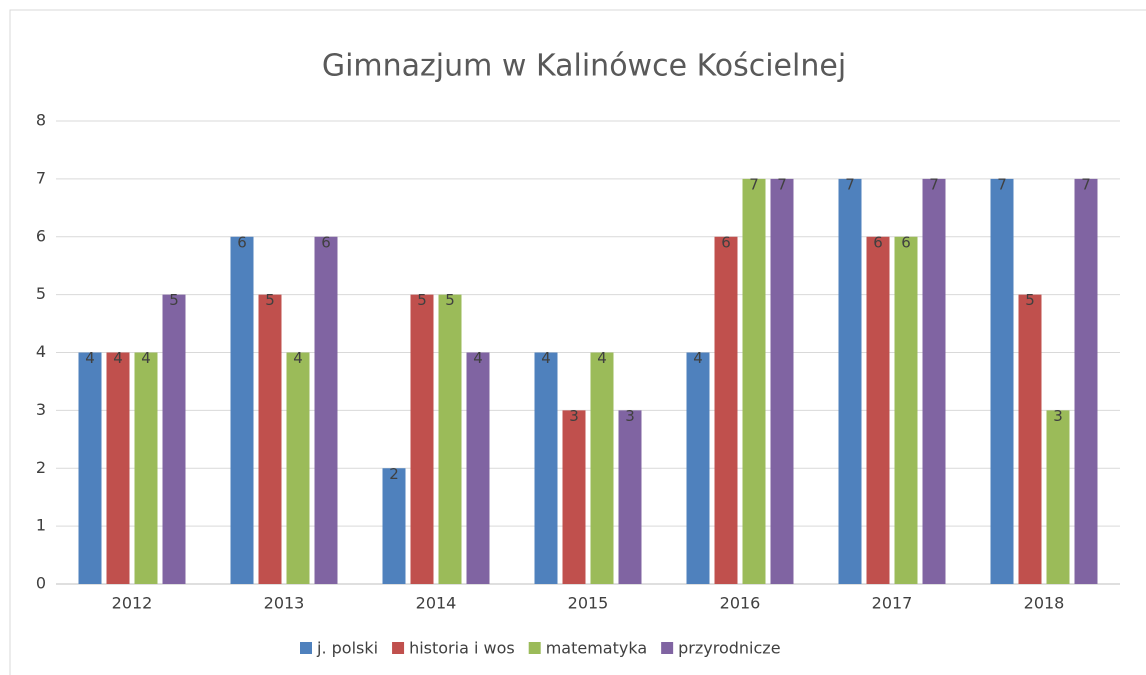 The width and height of the screenshot is (1146, 675). I want to click on y-tick-label: 5, so click(41, 293).